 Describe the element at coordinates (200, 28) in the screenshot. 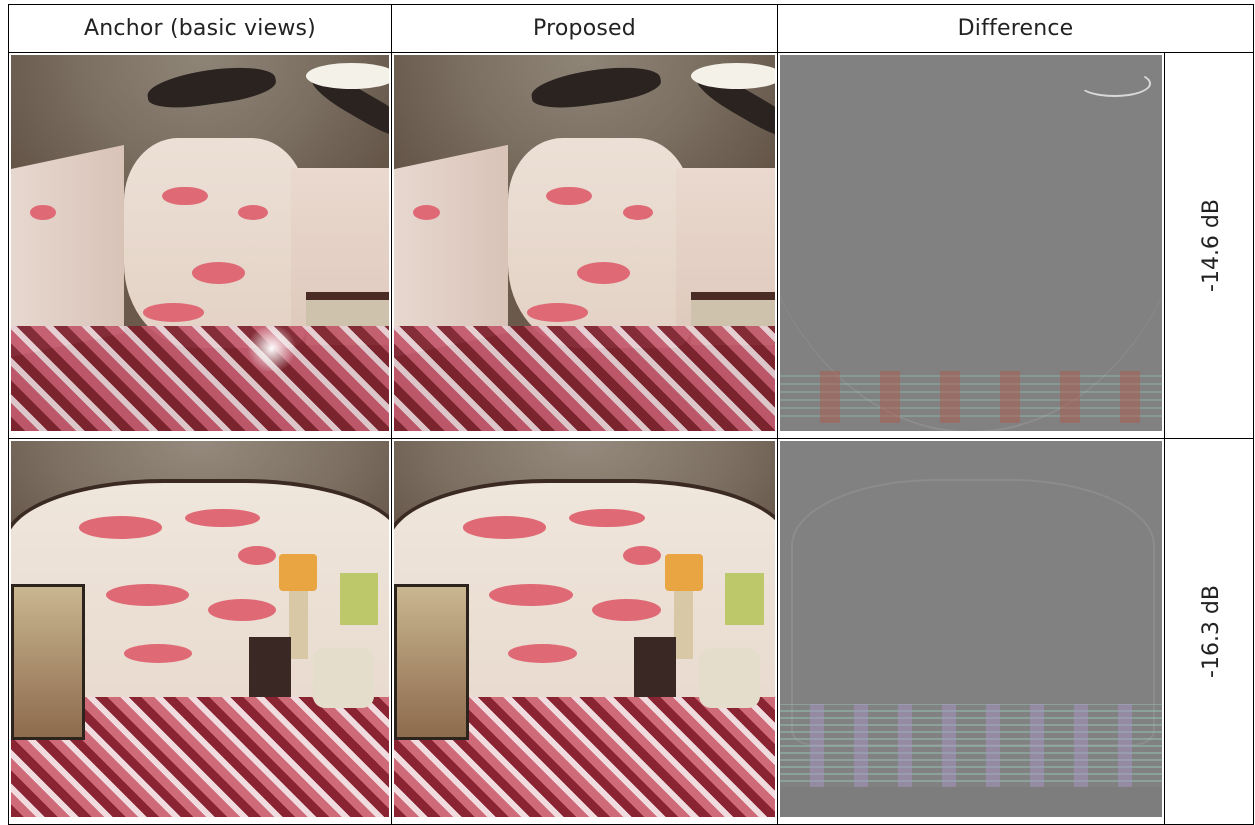

I see `header-anchor: Anchor (basic views)` at that location.